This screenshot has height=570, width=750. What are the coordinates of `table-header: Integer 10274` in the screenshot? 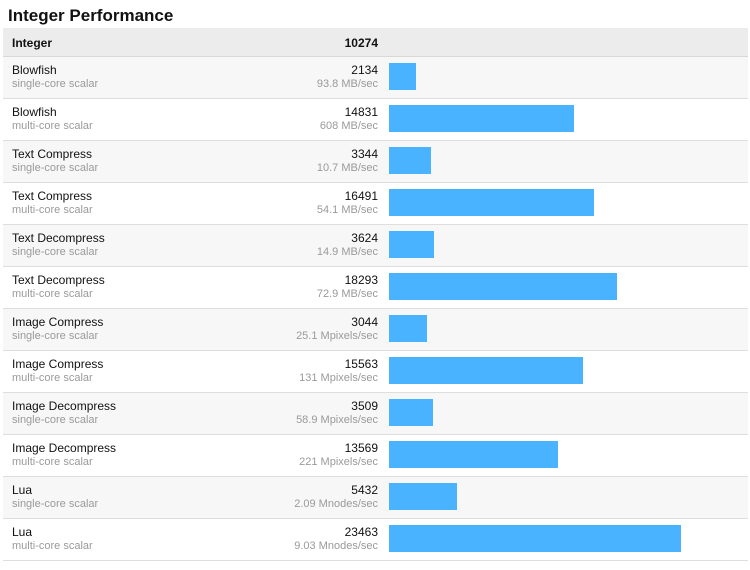 It's located at (375, 42).